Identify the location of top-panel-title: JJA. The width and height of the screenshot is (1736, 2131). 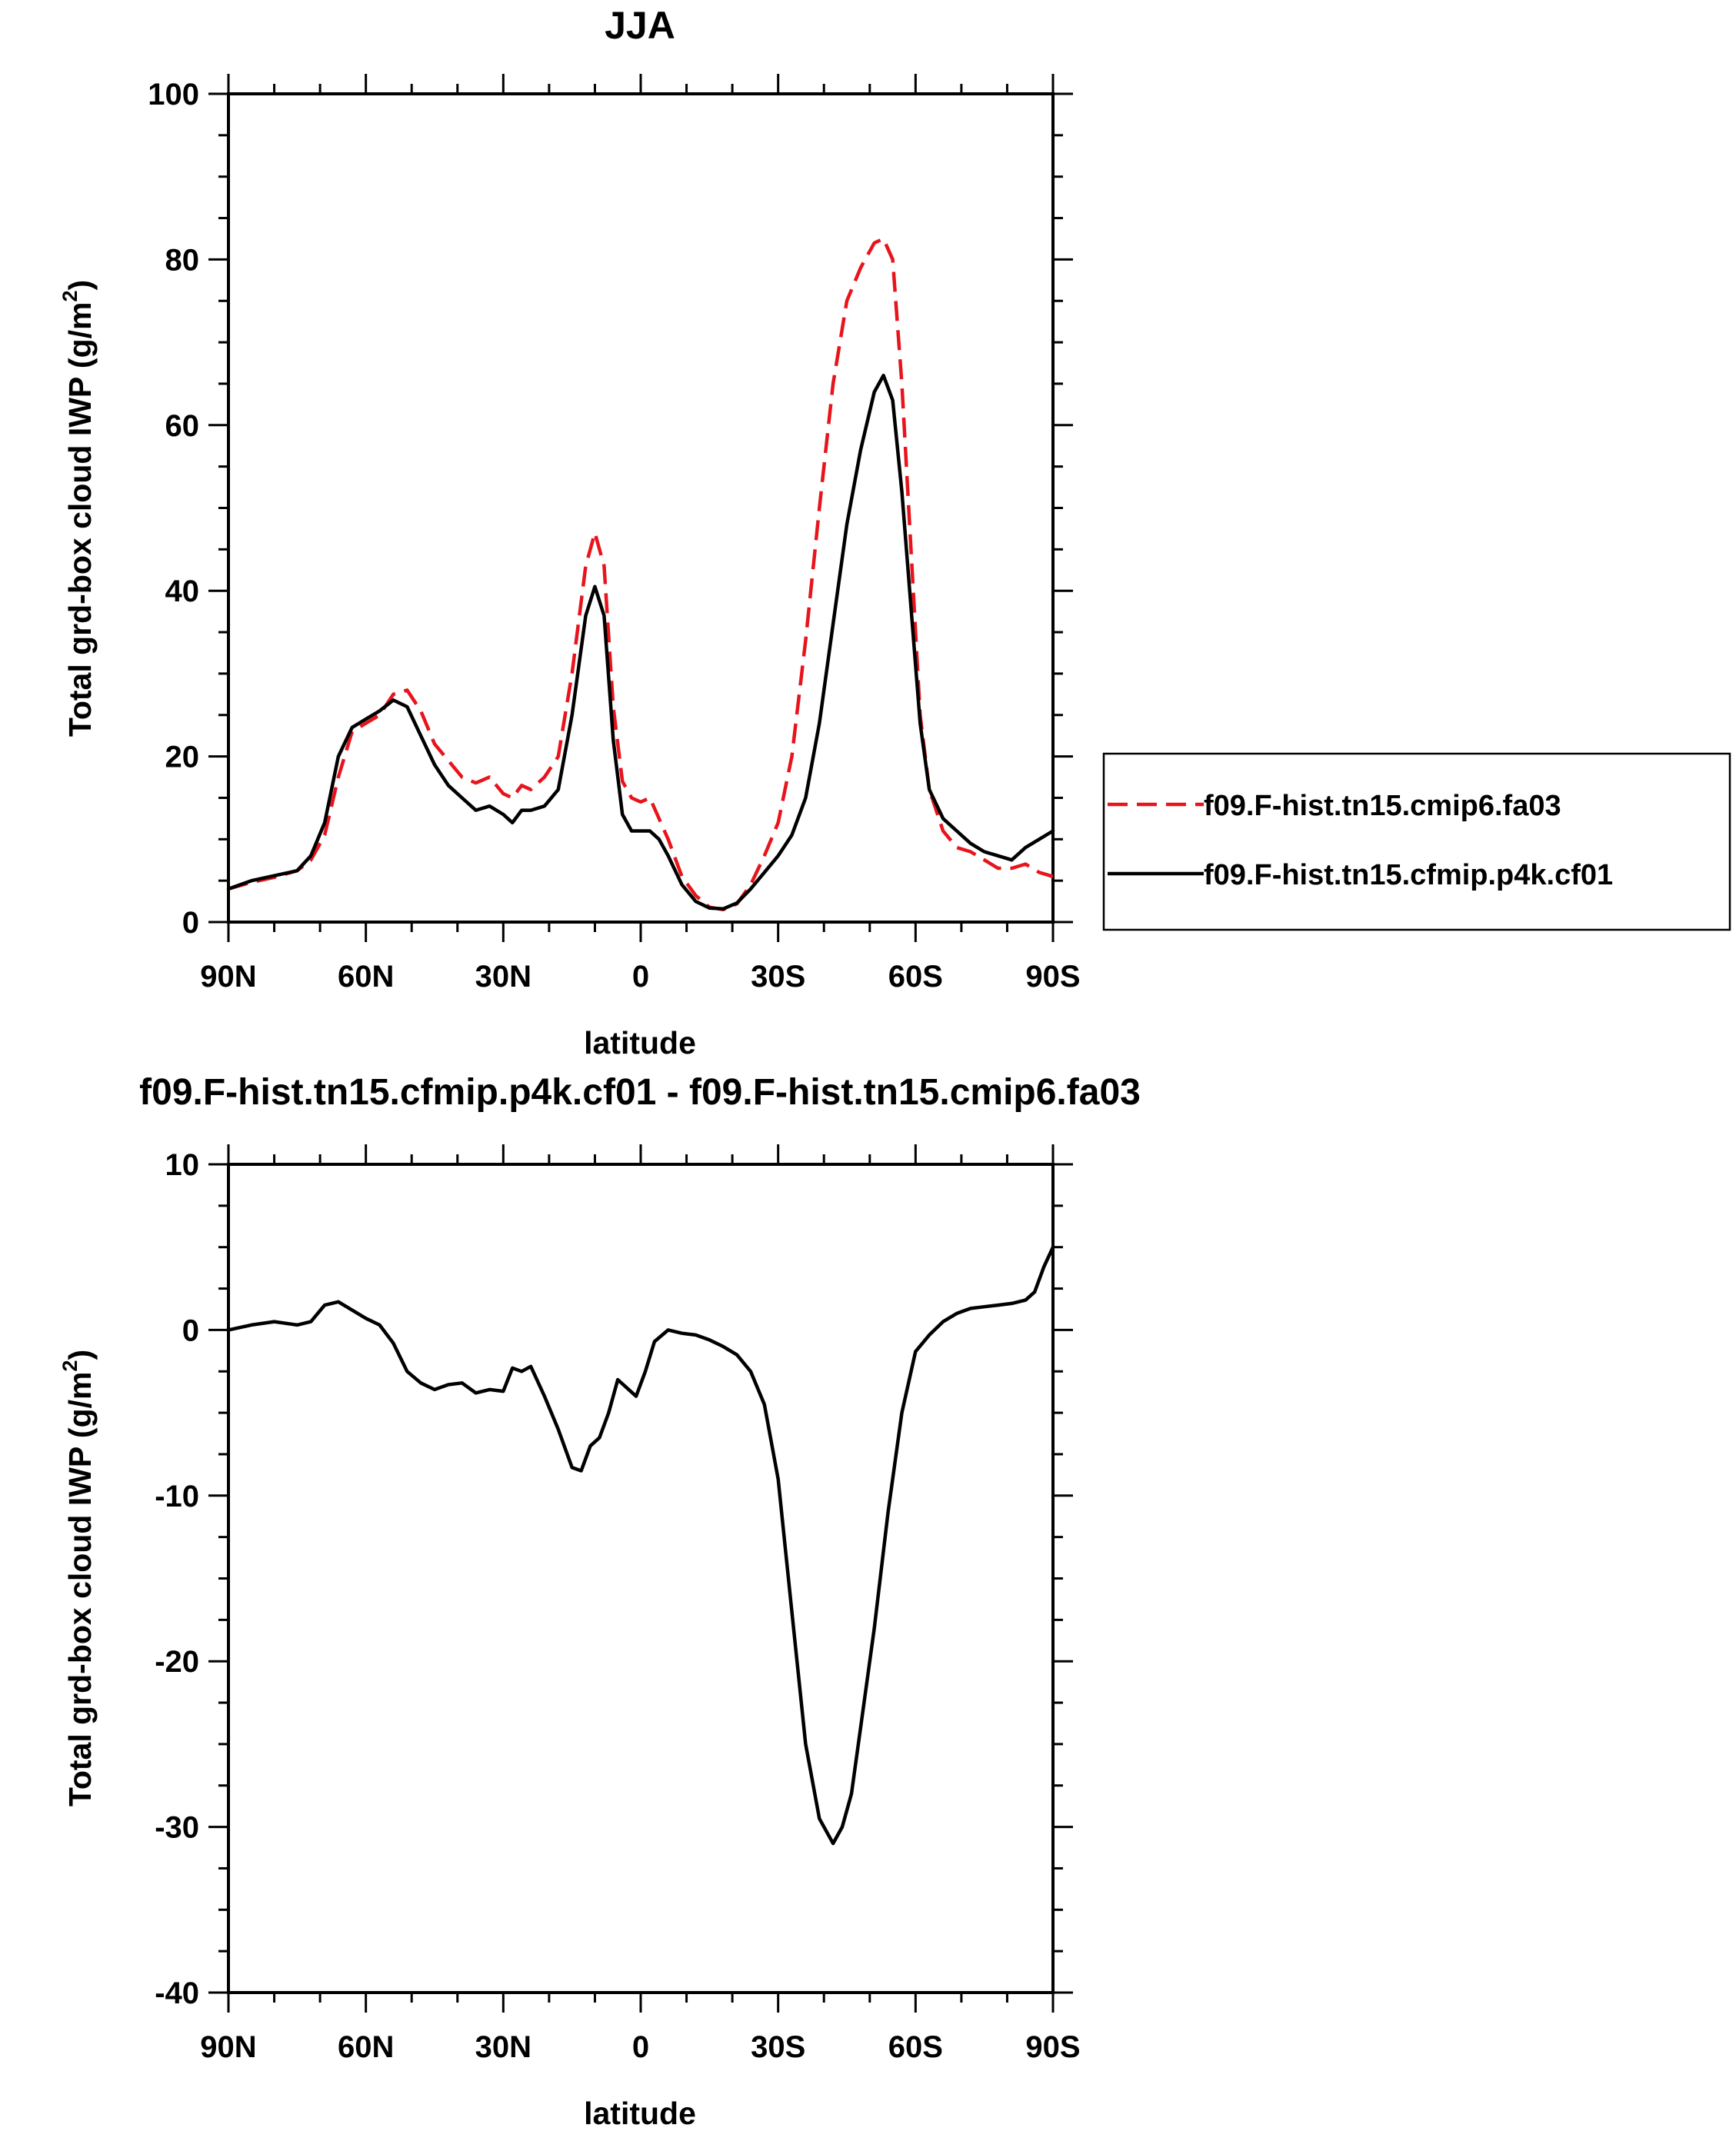
(640, 25).